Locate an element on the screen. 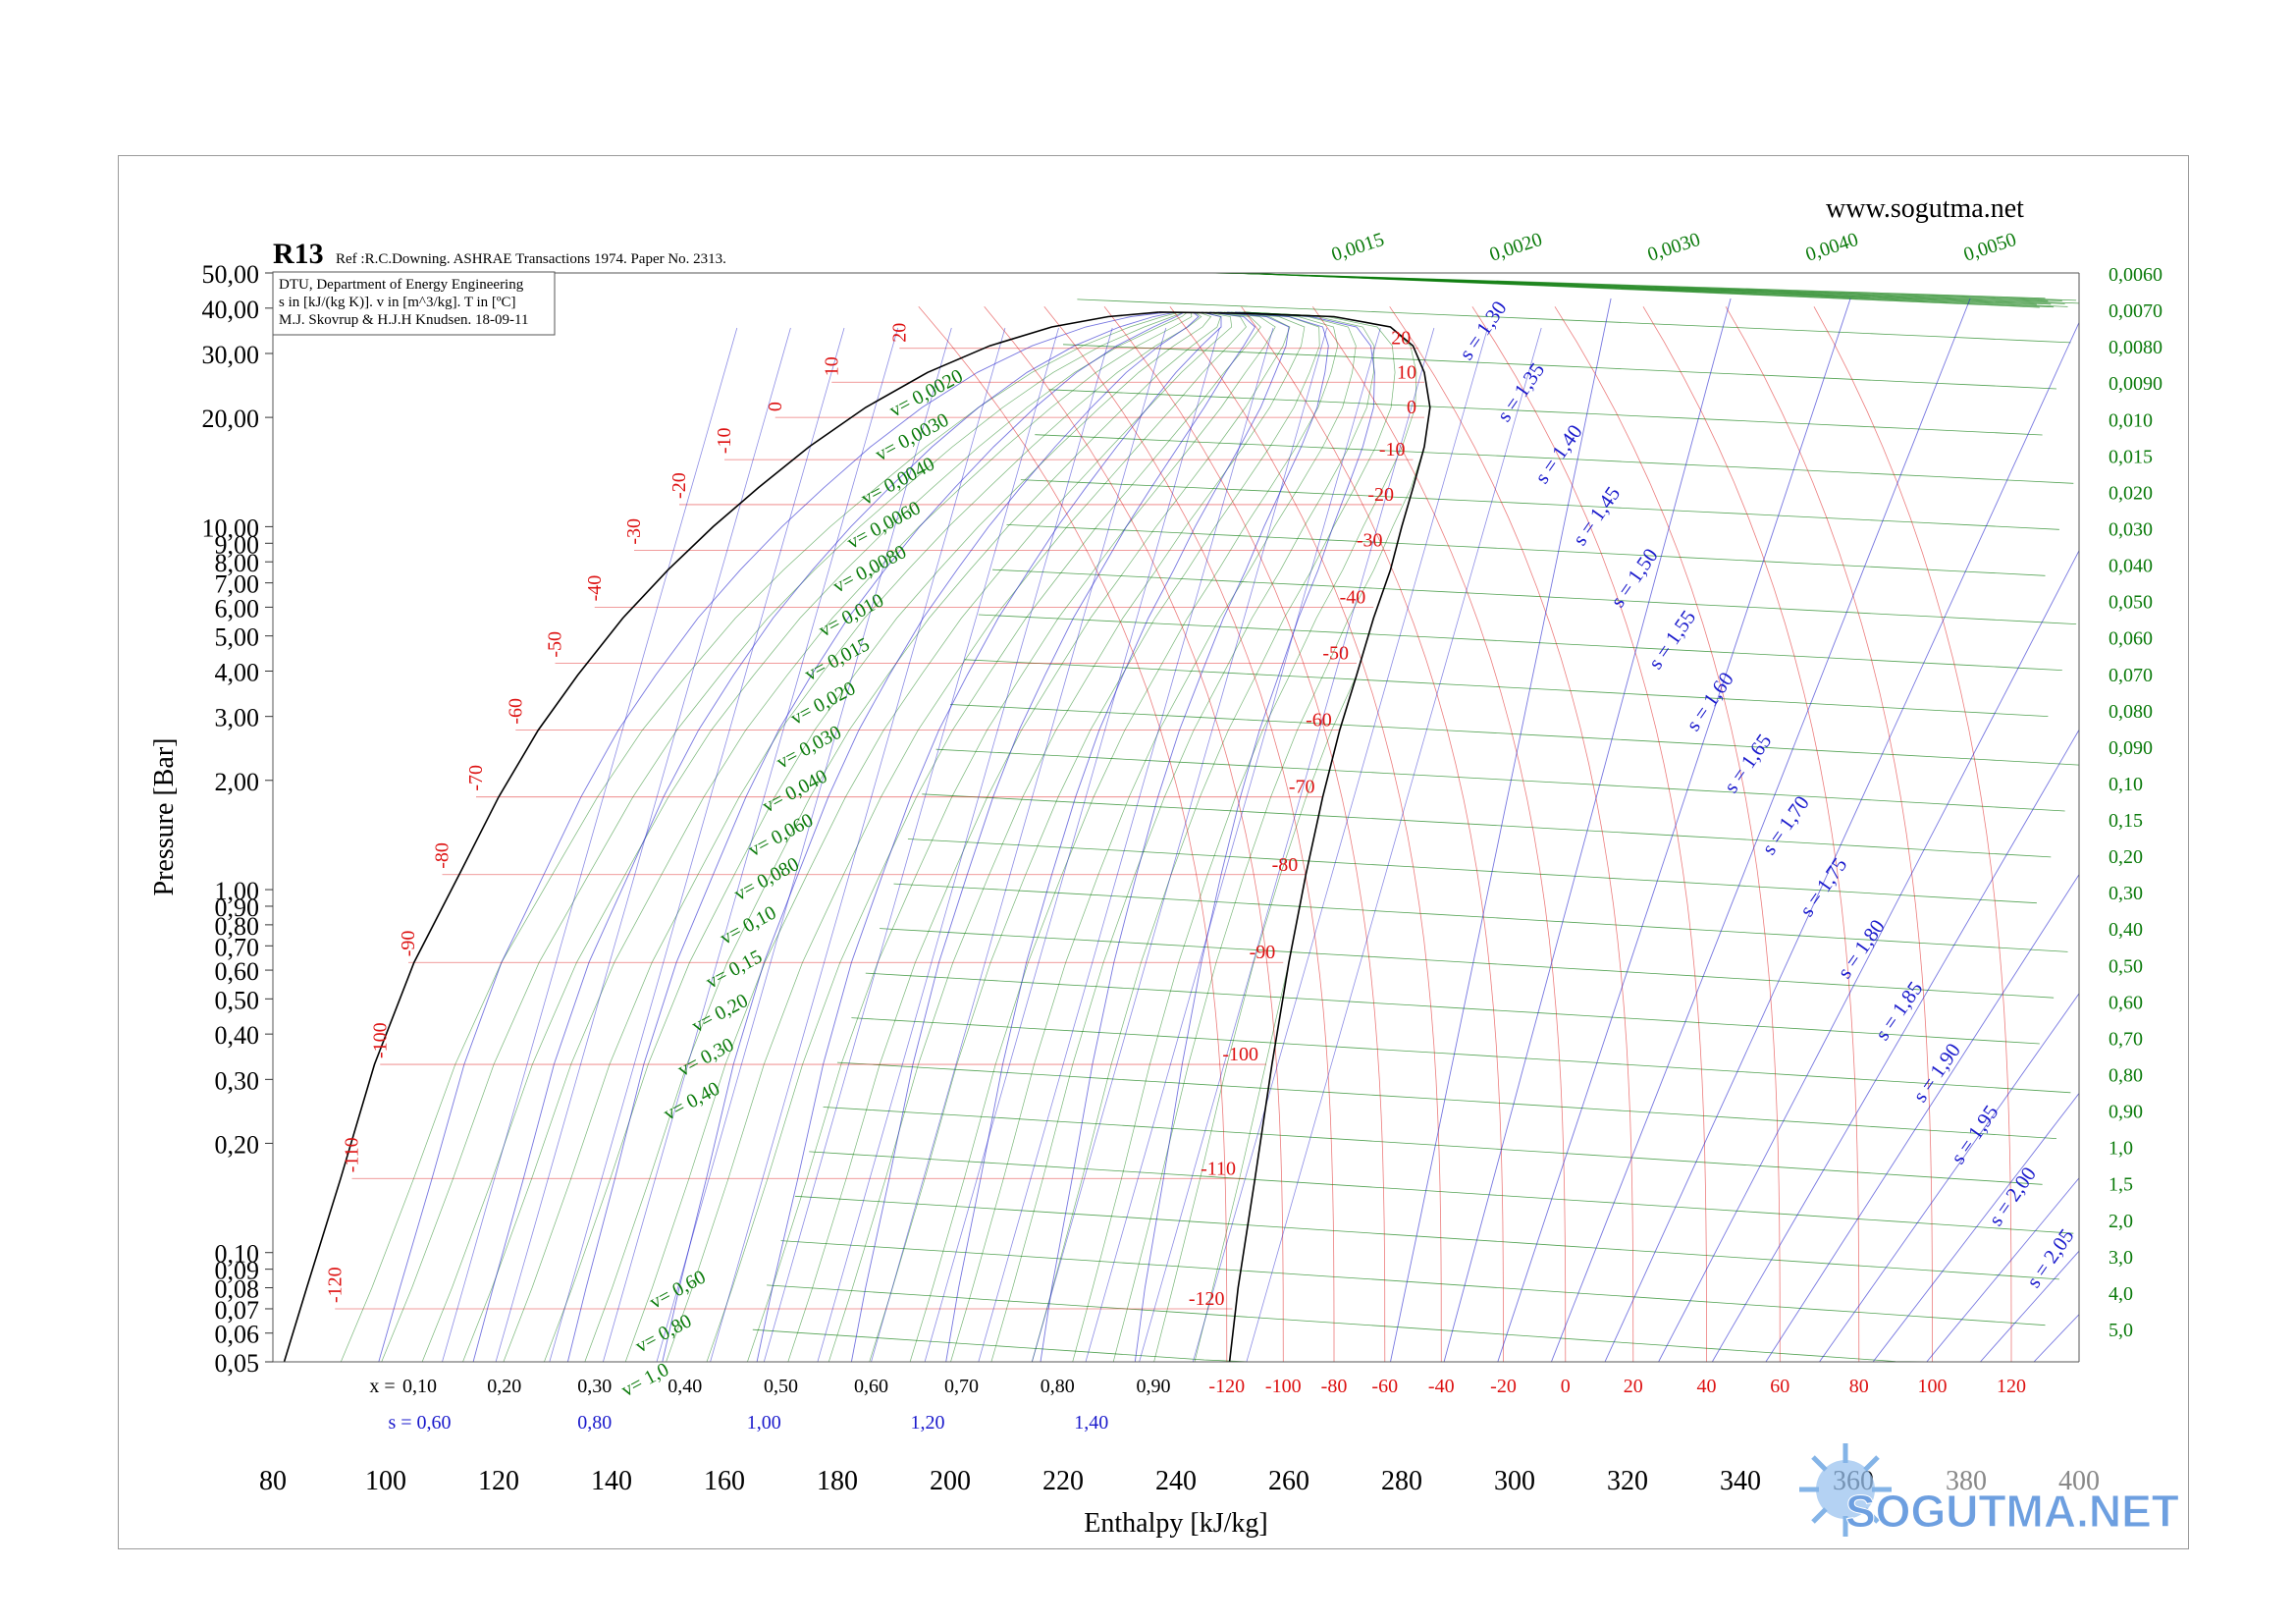 This screenshot has width=2296, height=1624. isochore-right-label: 0,90 is located at coordinates (2126, 1112).